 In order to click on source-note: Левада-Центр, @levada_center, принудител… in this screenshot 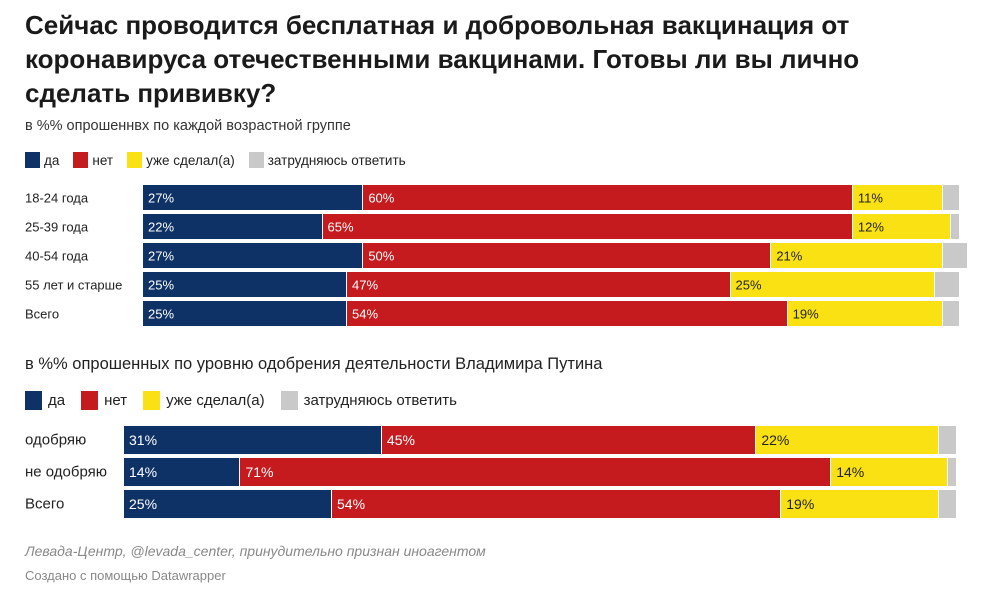, I will do `click(255, 551)`.